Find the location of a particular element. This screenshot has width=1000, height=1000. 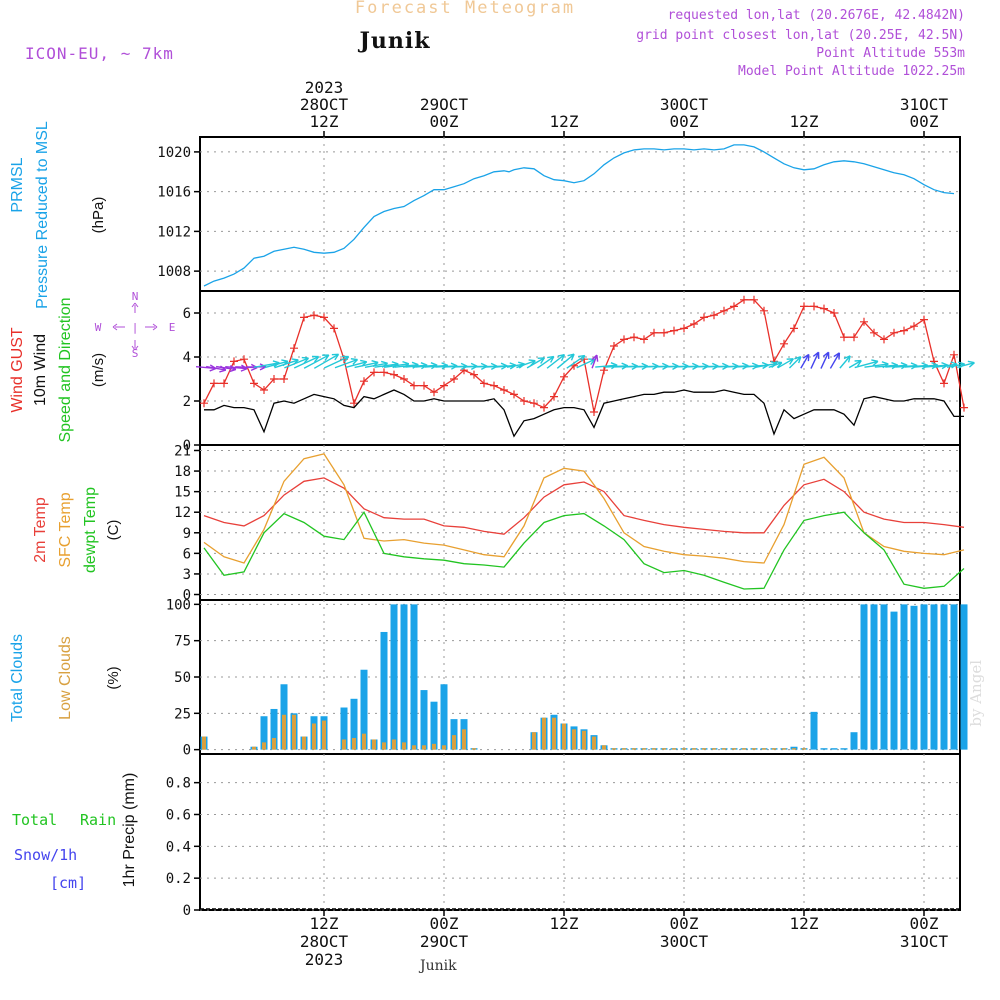

point-altitude: Point Altitude 553m is located at coordinates (890, 53).